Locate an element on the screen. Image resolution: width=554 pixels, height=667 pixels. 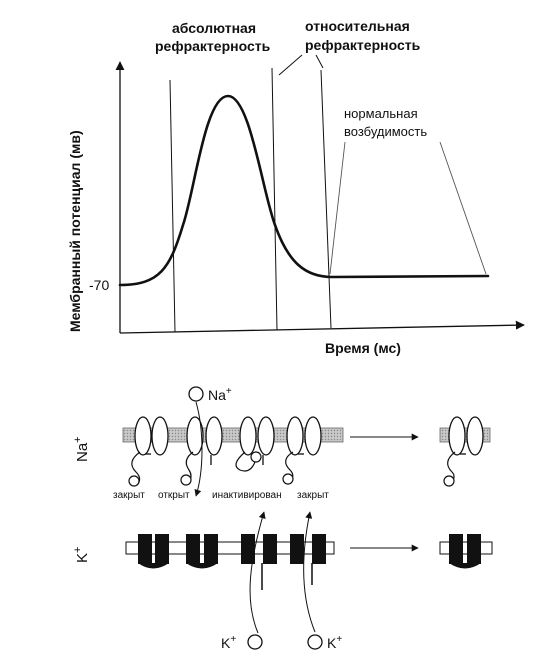
normal-label-1: нормальная is located at coordinates (381, 113).